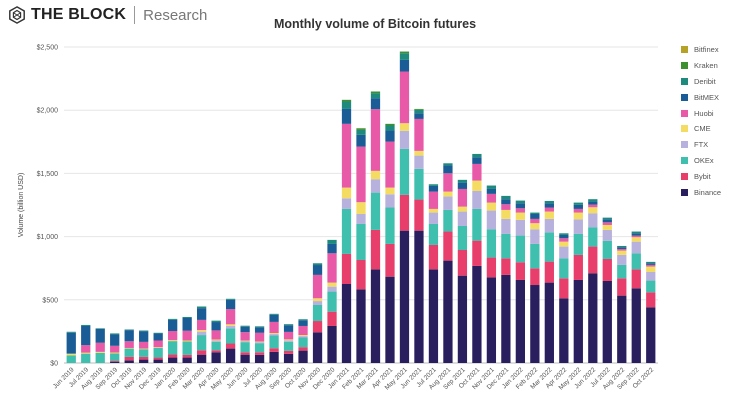 This screenshot has width=750, height=408. I want to click on legend-item-bitfinex: Bitfinex, so click(701, 50).